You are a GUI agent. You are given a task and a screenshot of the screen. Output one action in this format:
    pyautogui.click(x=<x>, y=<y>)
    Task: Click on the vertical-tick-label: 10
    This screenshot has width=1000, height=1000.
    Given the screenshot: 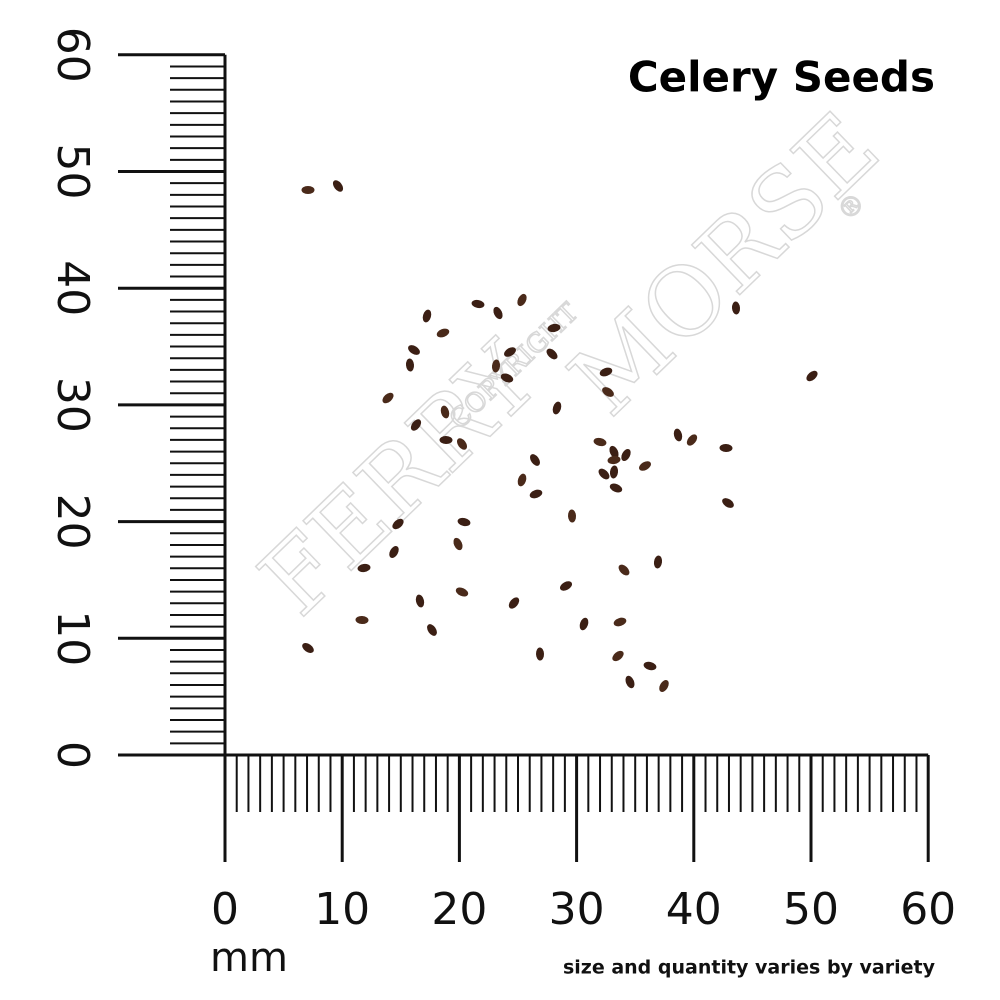 What is the action you would take?
    pyautogui.click(x=72, y=638)
    